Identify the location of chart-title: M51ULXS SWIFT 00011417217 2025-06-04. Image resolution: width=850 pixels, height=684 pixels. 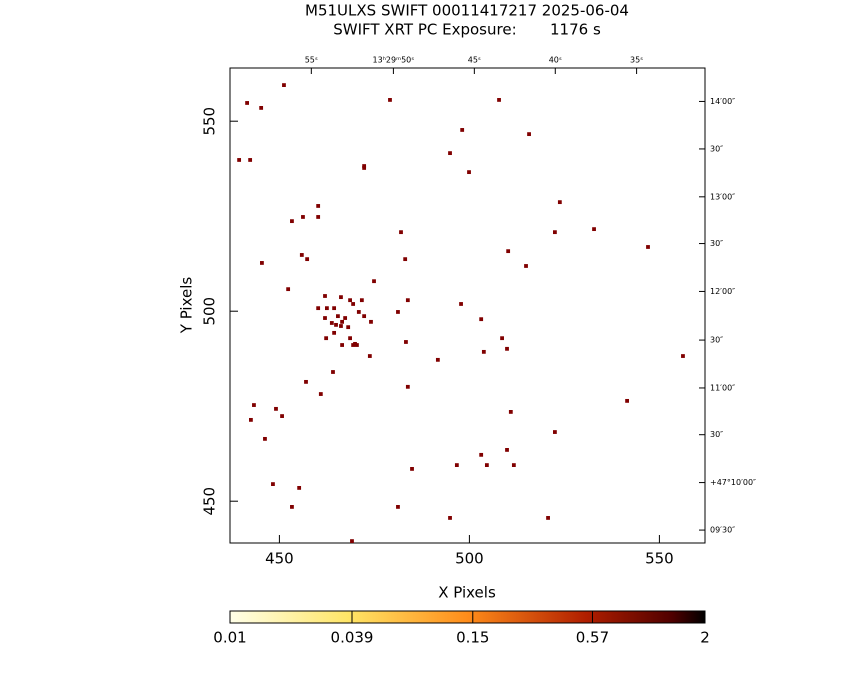
(467, 11).